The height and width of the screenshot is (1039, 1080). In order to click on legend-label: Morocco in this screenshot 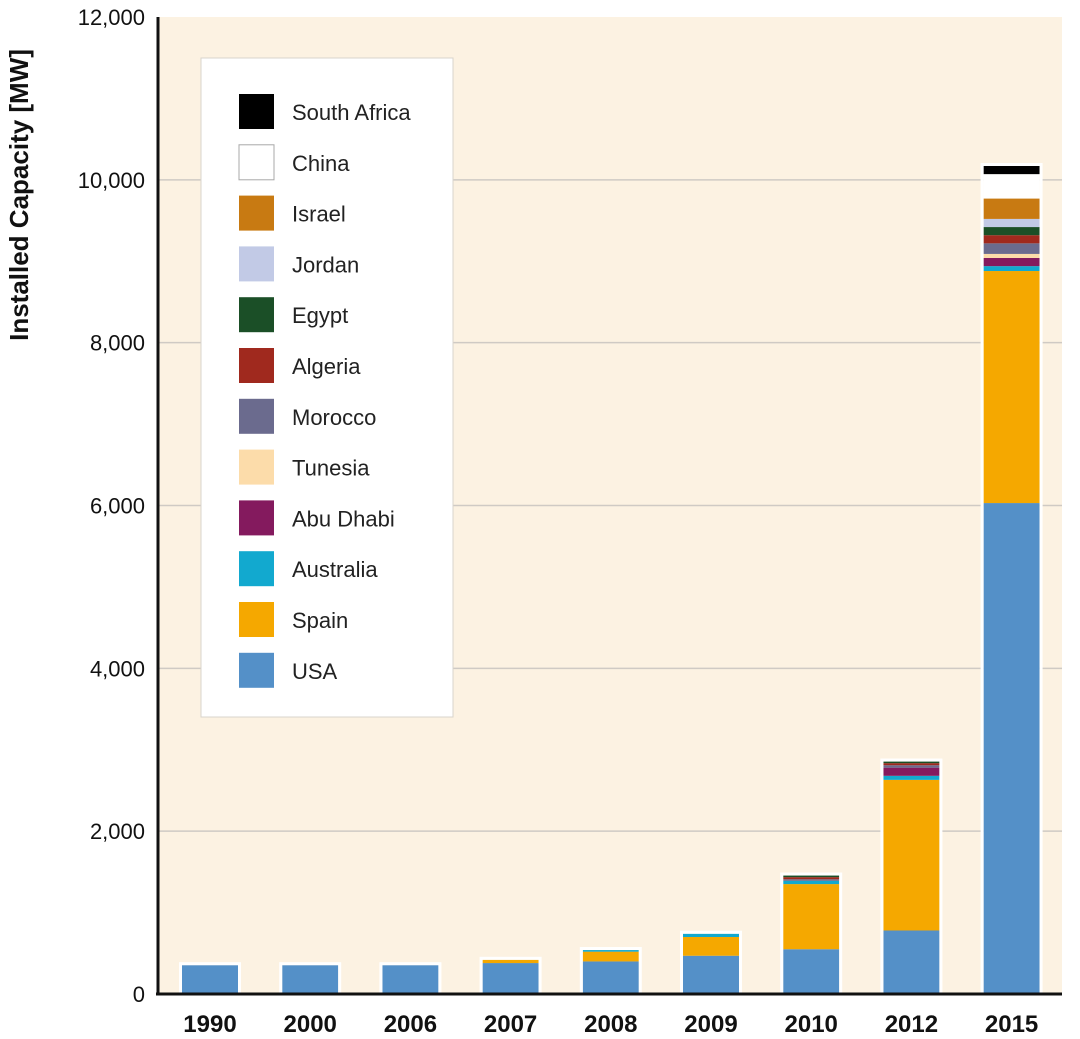, I will do `click(334, 417)`.